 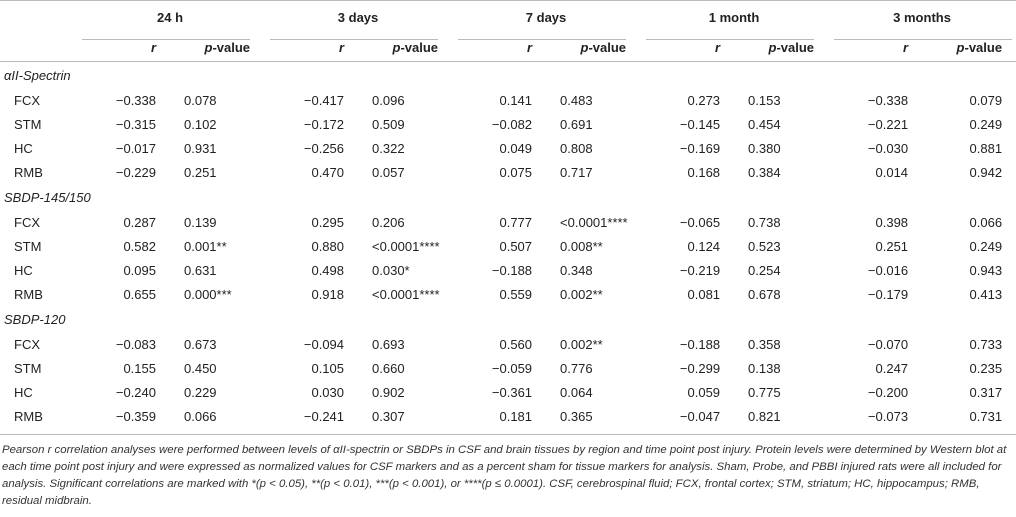 I want to click on r-value-cell: −0.017, so click(x=135, y=148).